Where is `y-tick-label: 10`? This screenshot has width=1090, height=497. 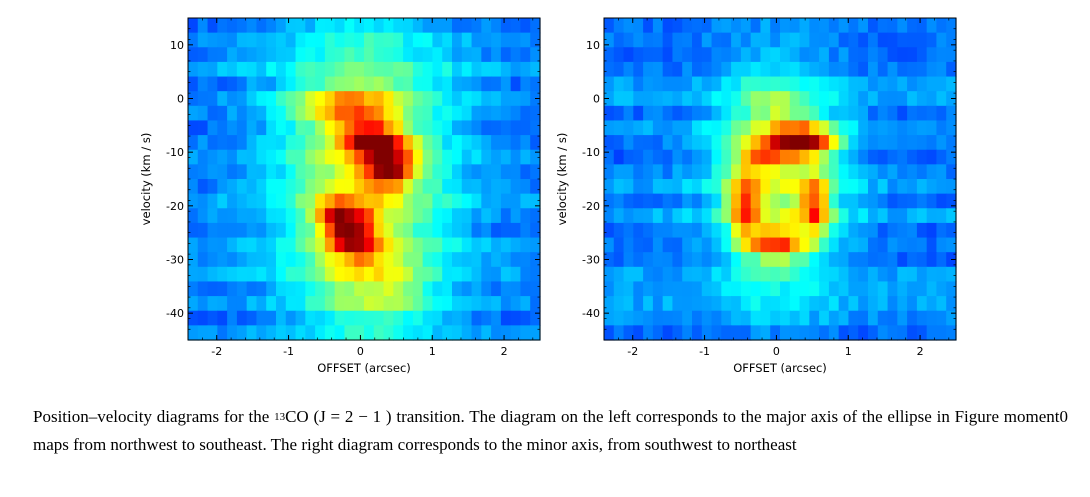
y-tick-label: 10 is located at coordinates (177, 45).